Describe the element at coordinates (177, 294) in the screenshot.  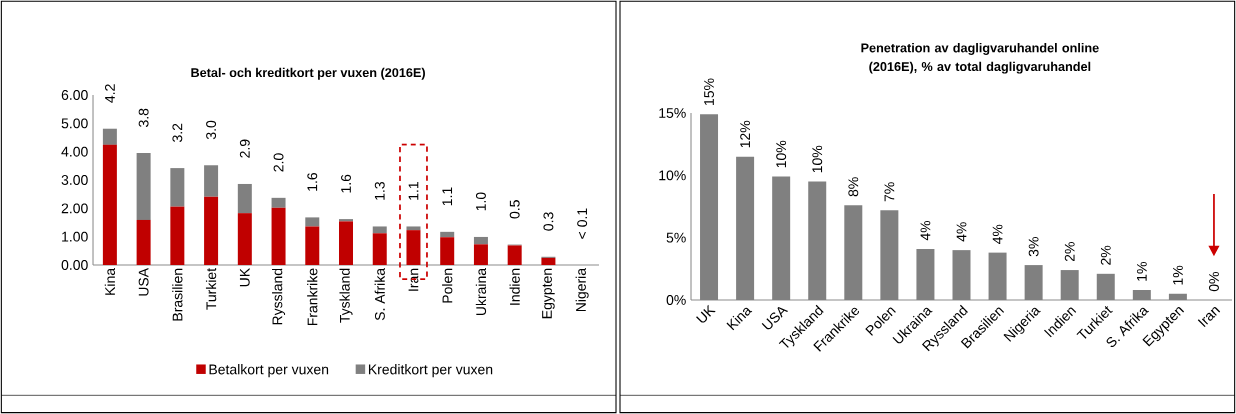
I see `x-tick-label: Brasilien` at that location.